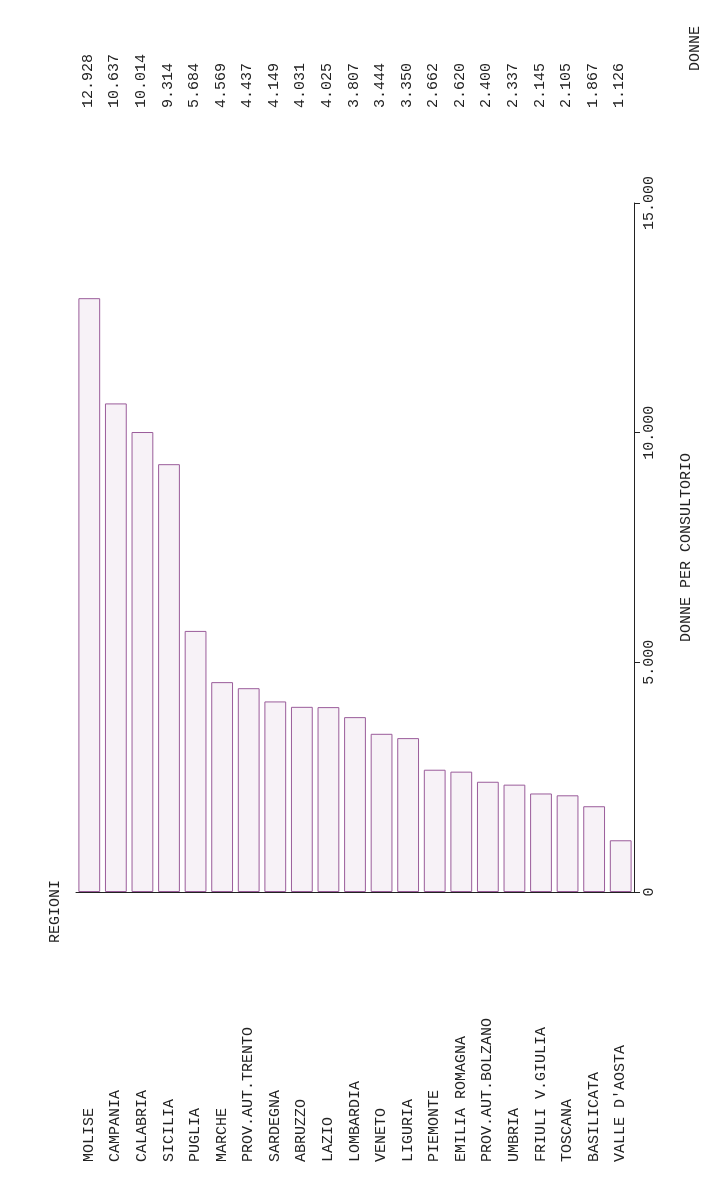  I want to click on x-tick-label: CALABRIA, so click(142, 1125).